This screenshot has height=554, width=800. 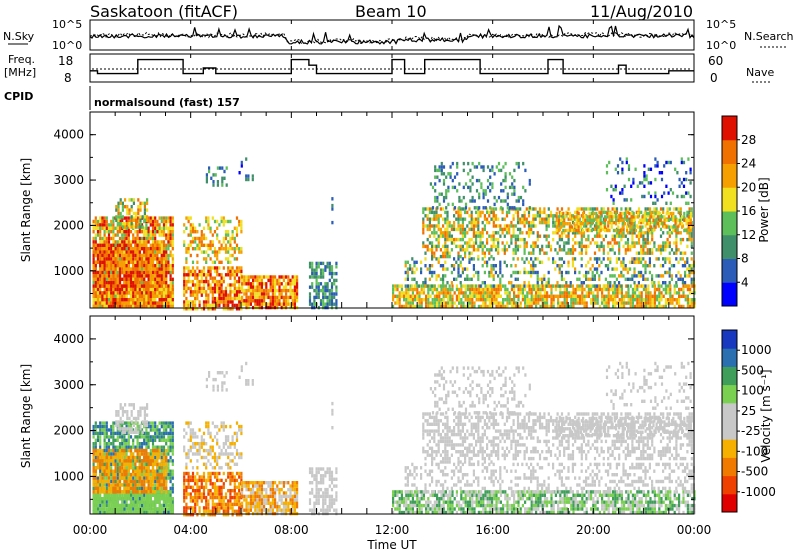 What do you see at coordinates (769, 36) in the screenshot?
I see `nsearch-label: N.Search` at bounding box center [769, 36].